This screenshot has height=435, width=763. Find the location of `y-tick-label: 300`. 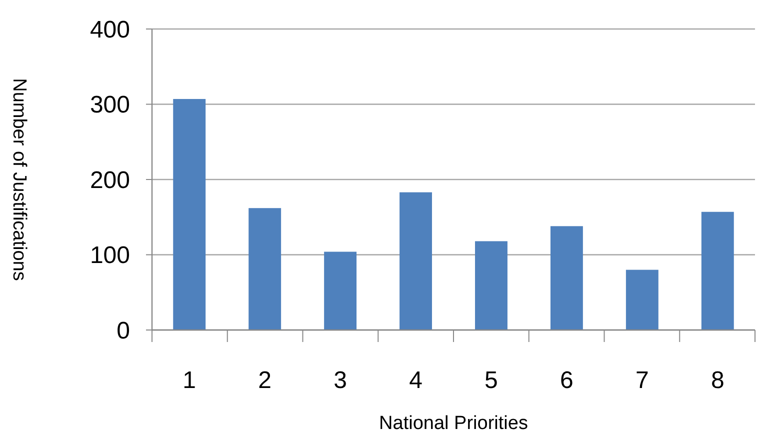

y-tick-label: 300 is located at coordinates (110, 105).